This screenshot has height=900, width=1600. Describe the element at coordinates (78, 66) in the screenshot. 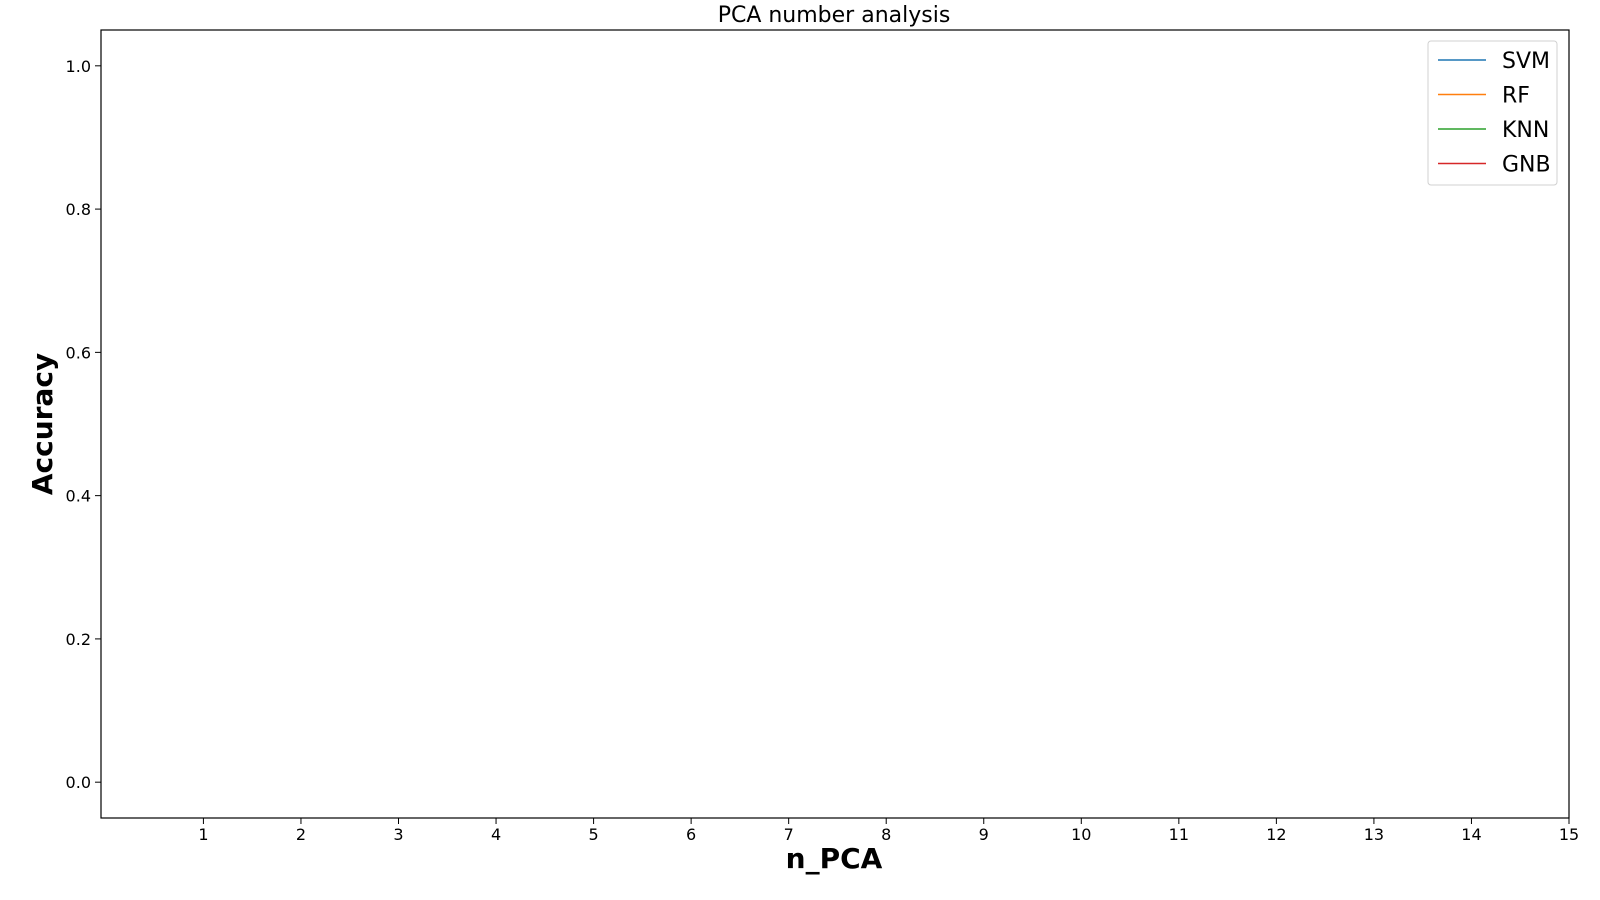

I see `y-tick-label: 1.0` at that location.